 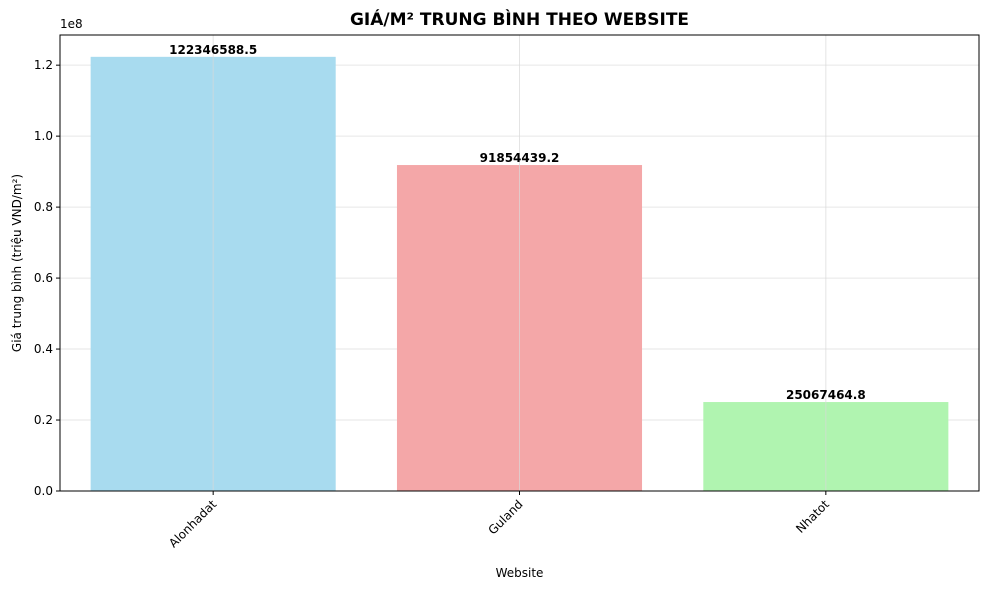 What do you see at coordinates (17, 263) in the screenshot?
I see `y-axis-label: Giá trung bình (triệu VND/m²)` at bounding box center [17, 263].